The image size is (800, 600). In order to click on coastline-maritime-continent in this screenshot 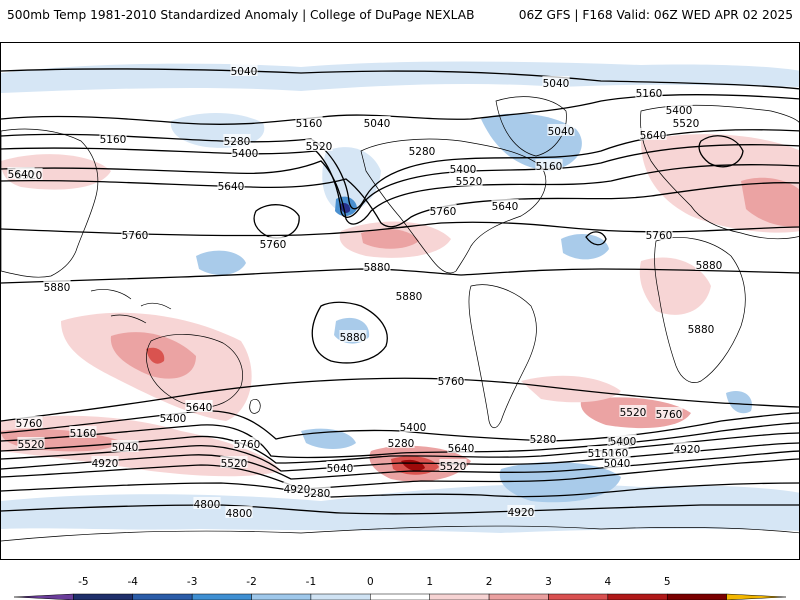, I will do `click(131, 306)`.